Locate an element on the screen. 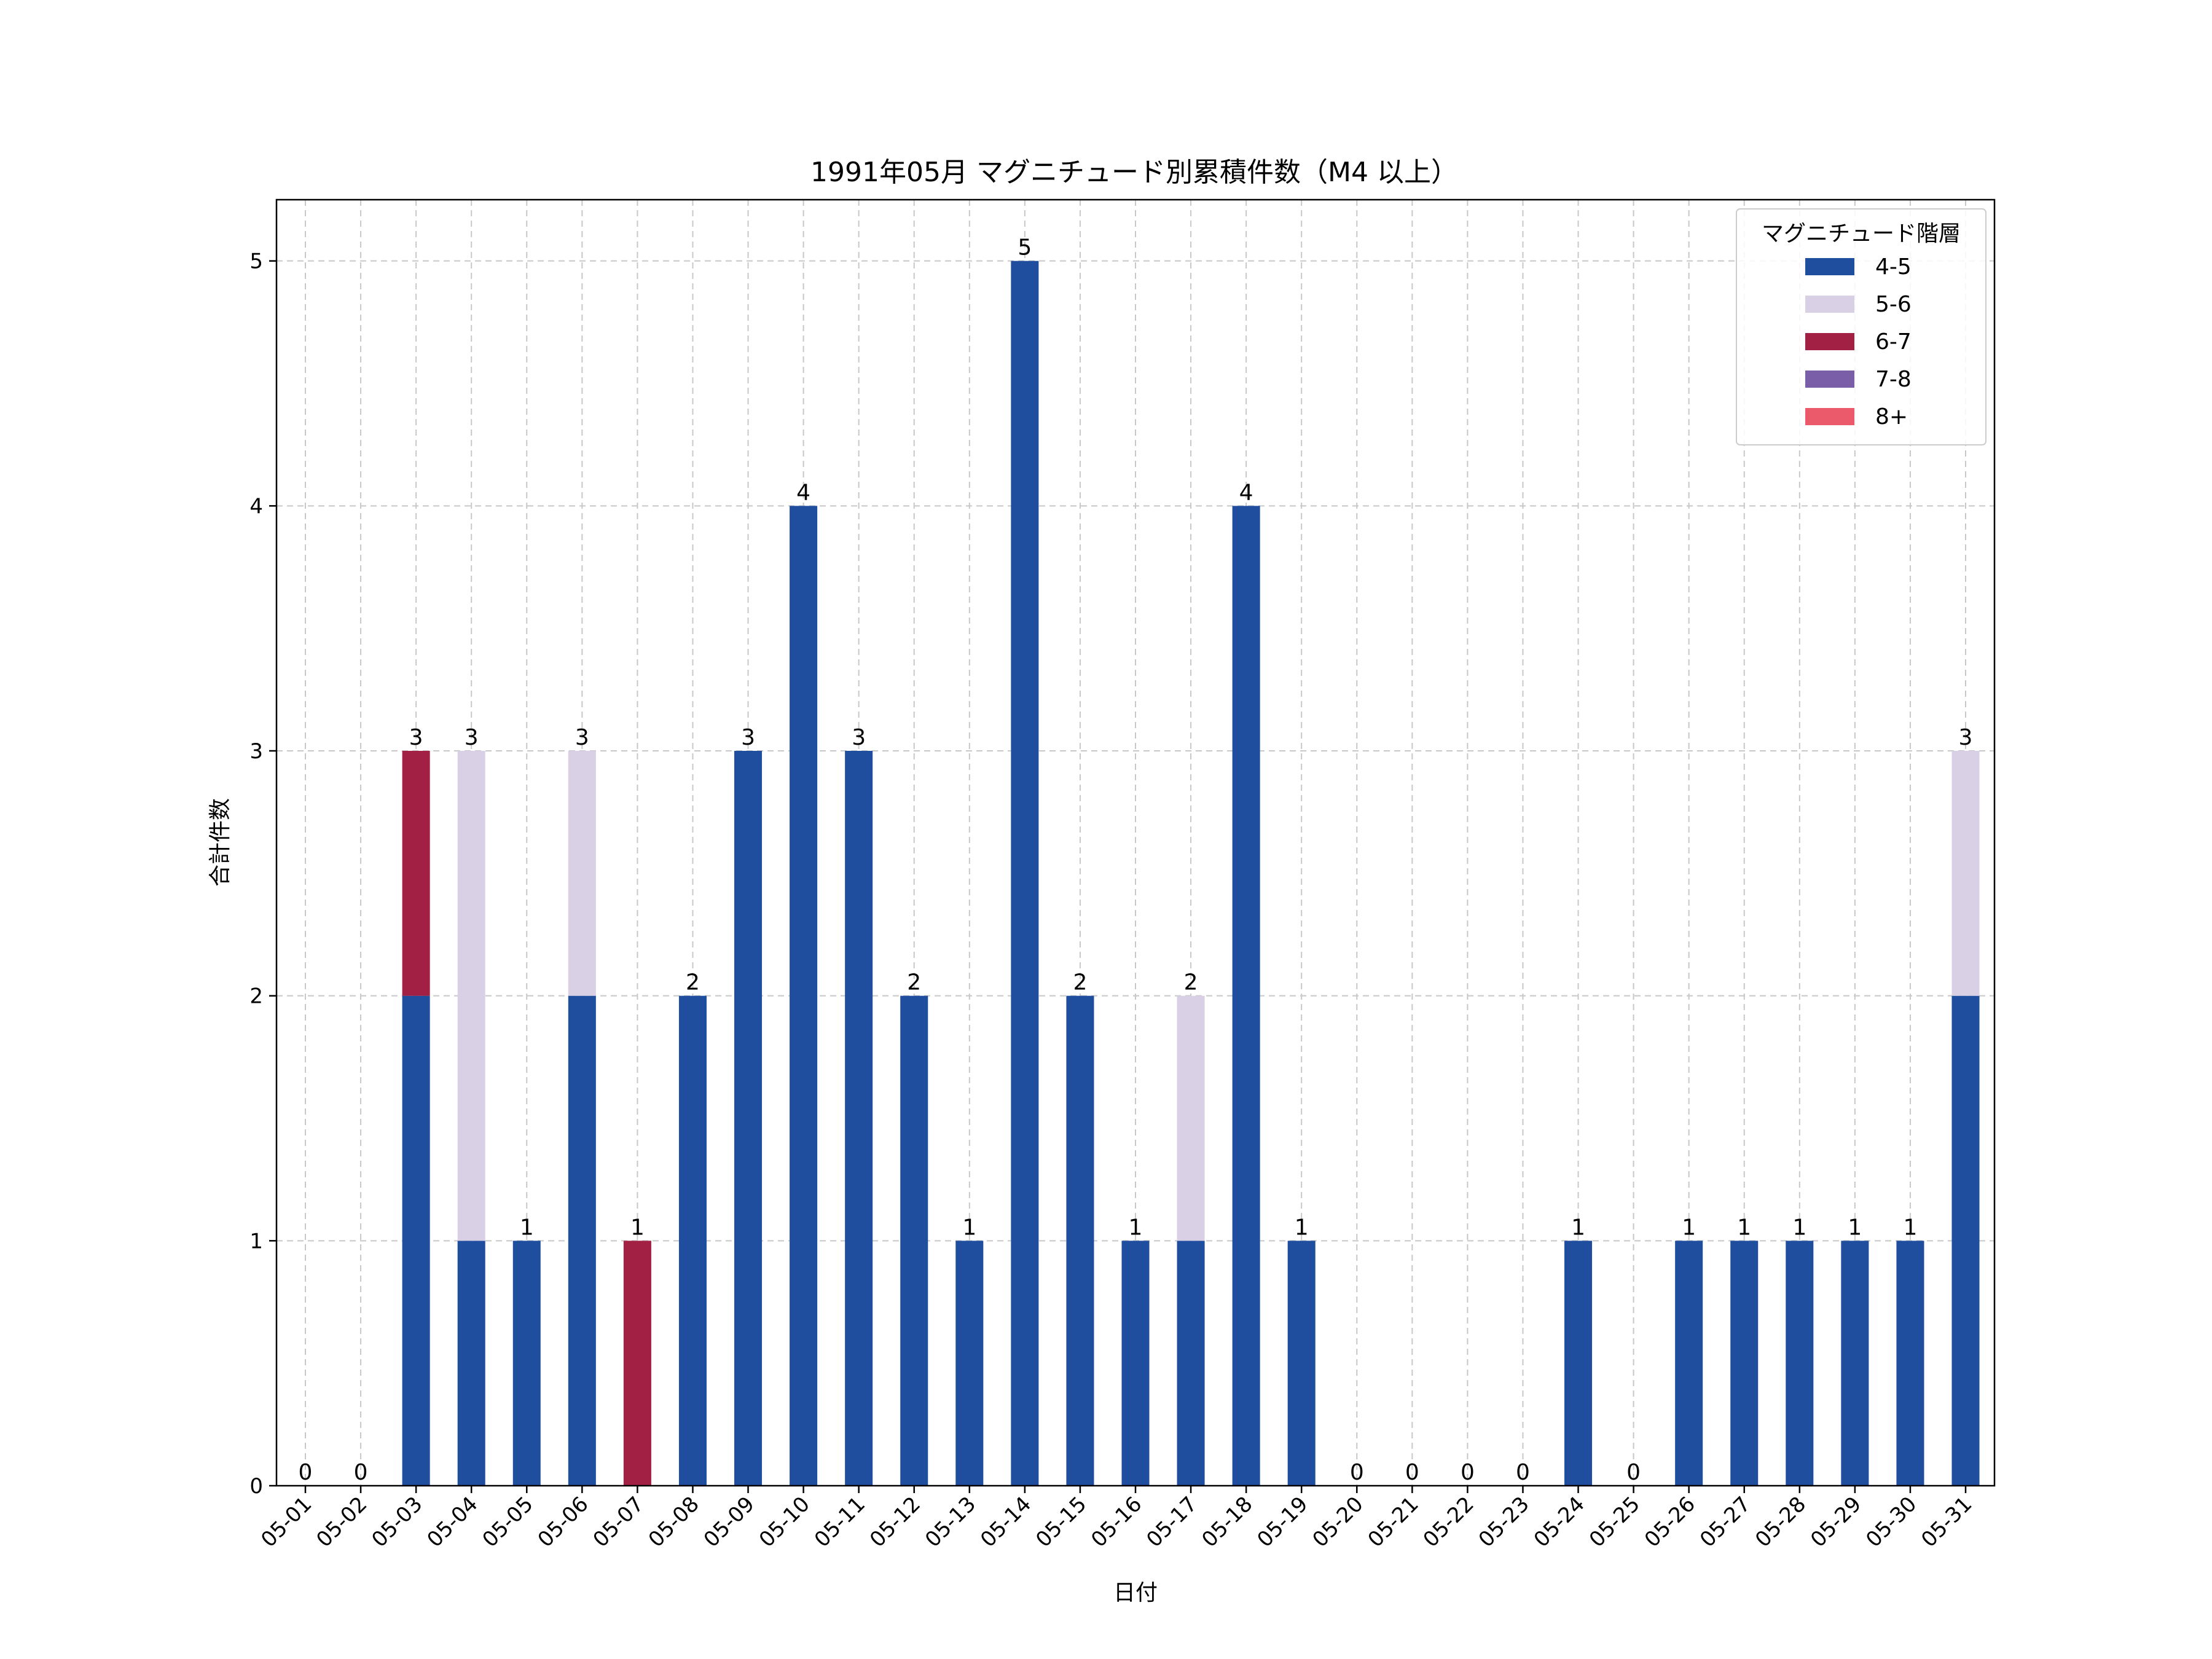  y-tick-label: 0 is located at coordinates (256, 1486).